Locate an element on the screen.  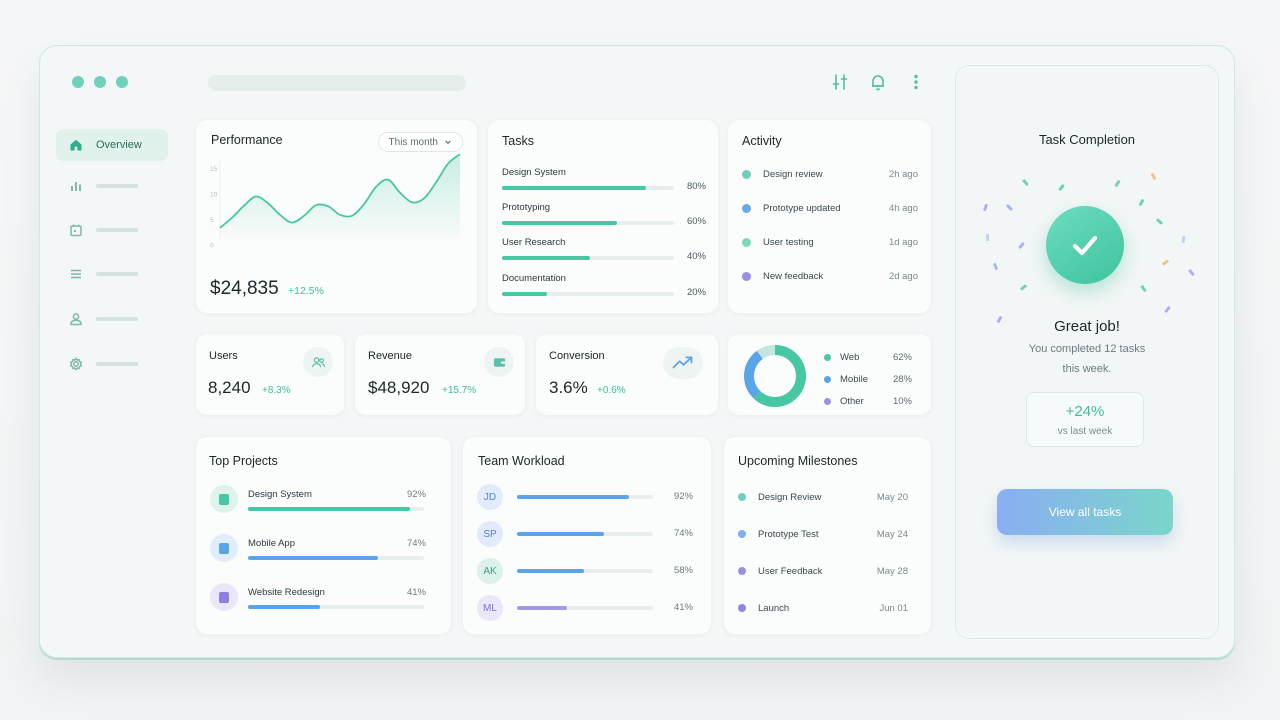
bell-icon is located at coordinates (878, 82).